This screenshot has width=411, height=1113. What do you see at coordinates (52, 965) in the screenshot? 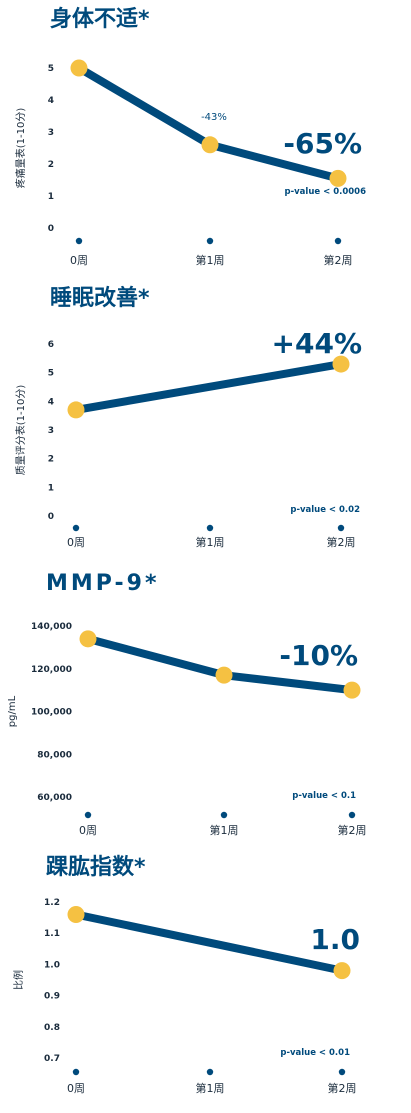
I see `y-tick-label: 1.0` at bounding box center [52, 965].